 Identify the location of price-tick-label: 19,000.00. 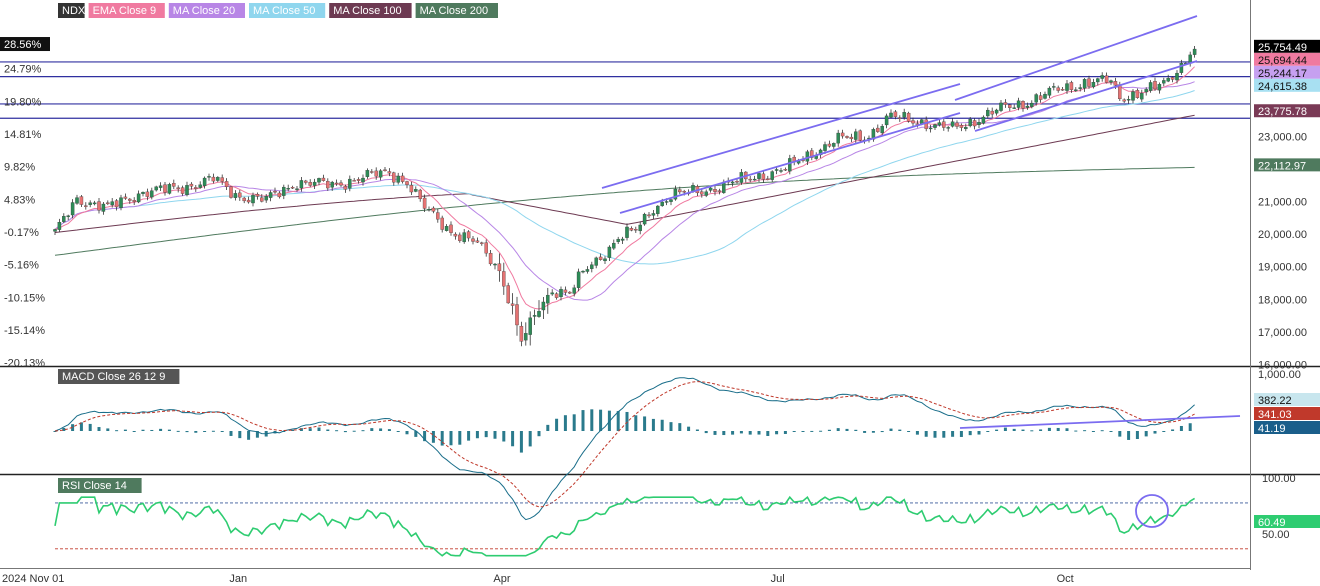
(1282, 268).